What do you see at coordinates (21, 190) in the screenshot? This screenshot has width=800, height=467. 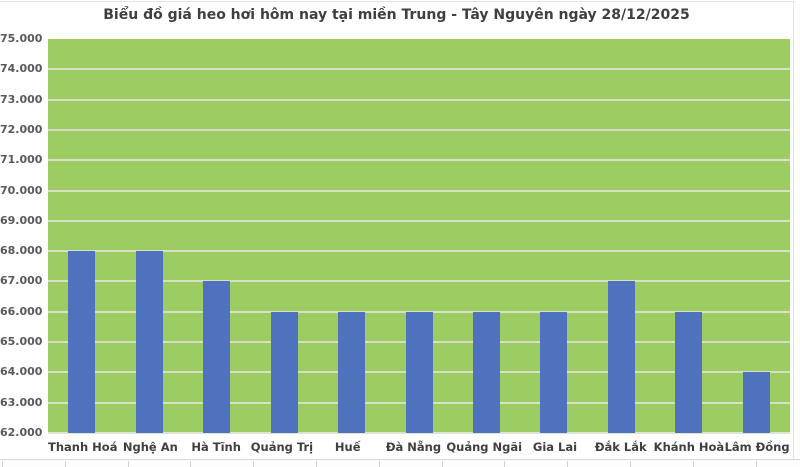 I see `y-axis-tick-label: 70.000` at bounding box center [21, 190].